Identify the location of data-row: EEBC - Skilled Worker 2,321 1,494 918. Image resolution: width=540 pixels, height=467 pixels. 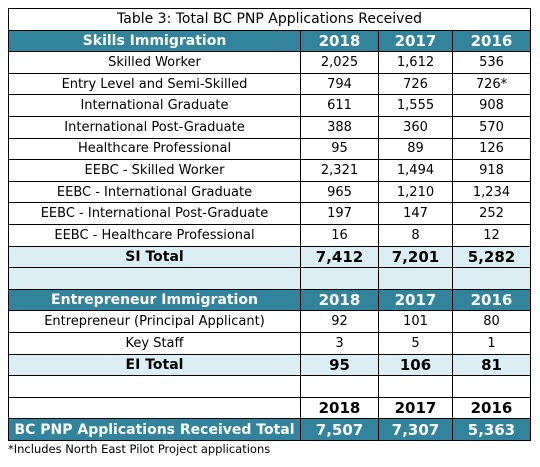
(269, 170).